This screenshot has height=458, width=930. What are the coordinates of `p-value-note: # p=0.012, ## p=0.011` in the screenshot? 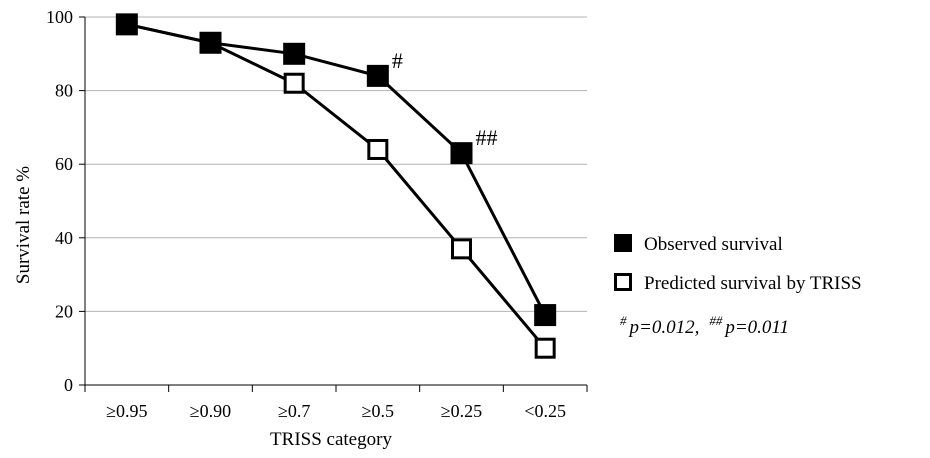 It's located at (704, 325).